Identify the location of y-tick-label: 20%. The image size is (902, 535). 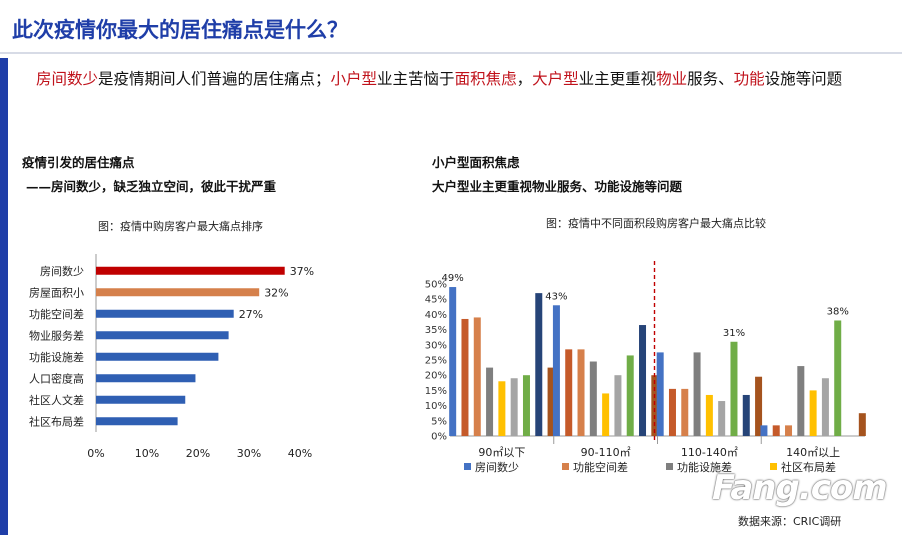
(436, 376).